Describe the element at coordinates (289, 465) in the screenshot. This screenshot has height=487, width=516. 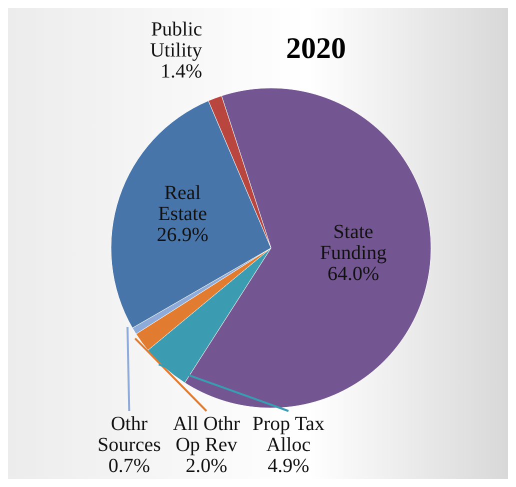
I see `data-label: 4.9%` at that location.